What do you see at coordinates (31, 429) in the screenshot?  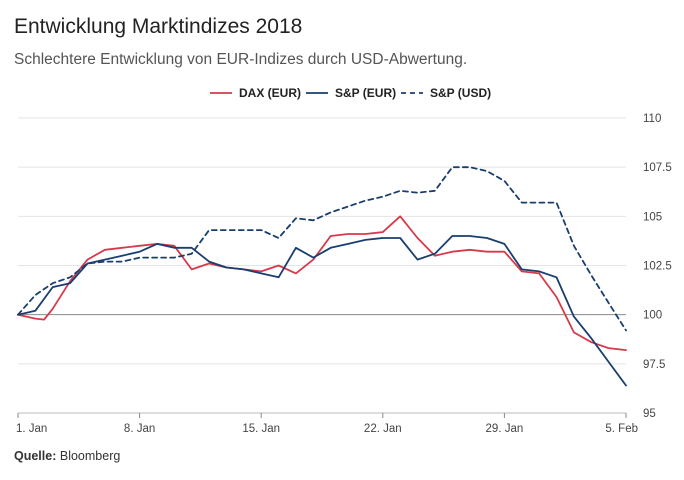 I see `x-tick-label: 1. Jan` at bounding box center [31, 429].